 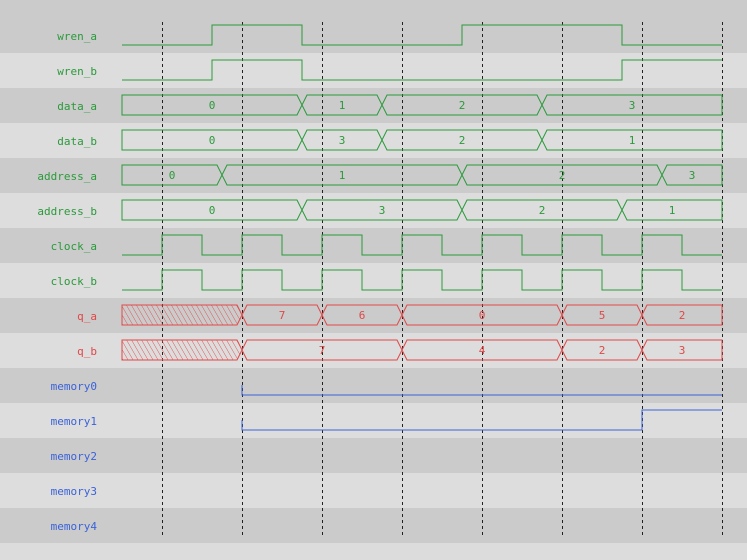 I want to click on signal-row-memory3, so click(x=373, y=490).